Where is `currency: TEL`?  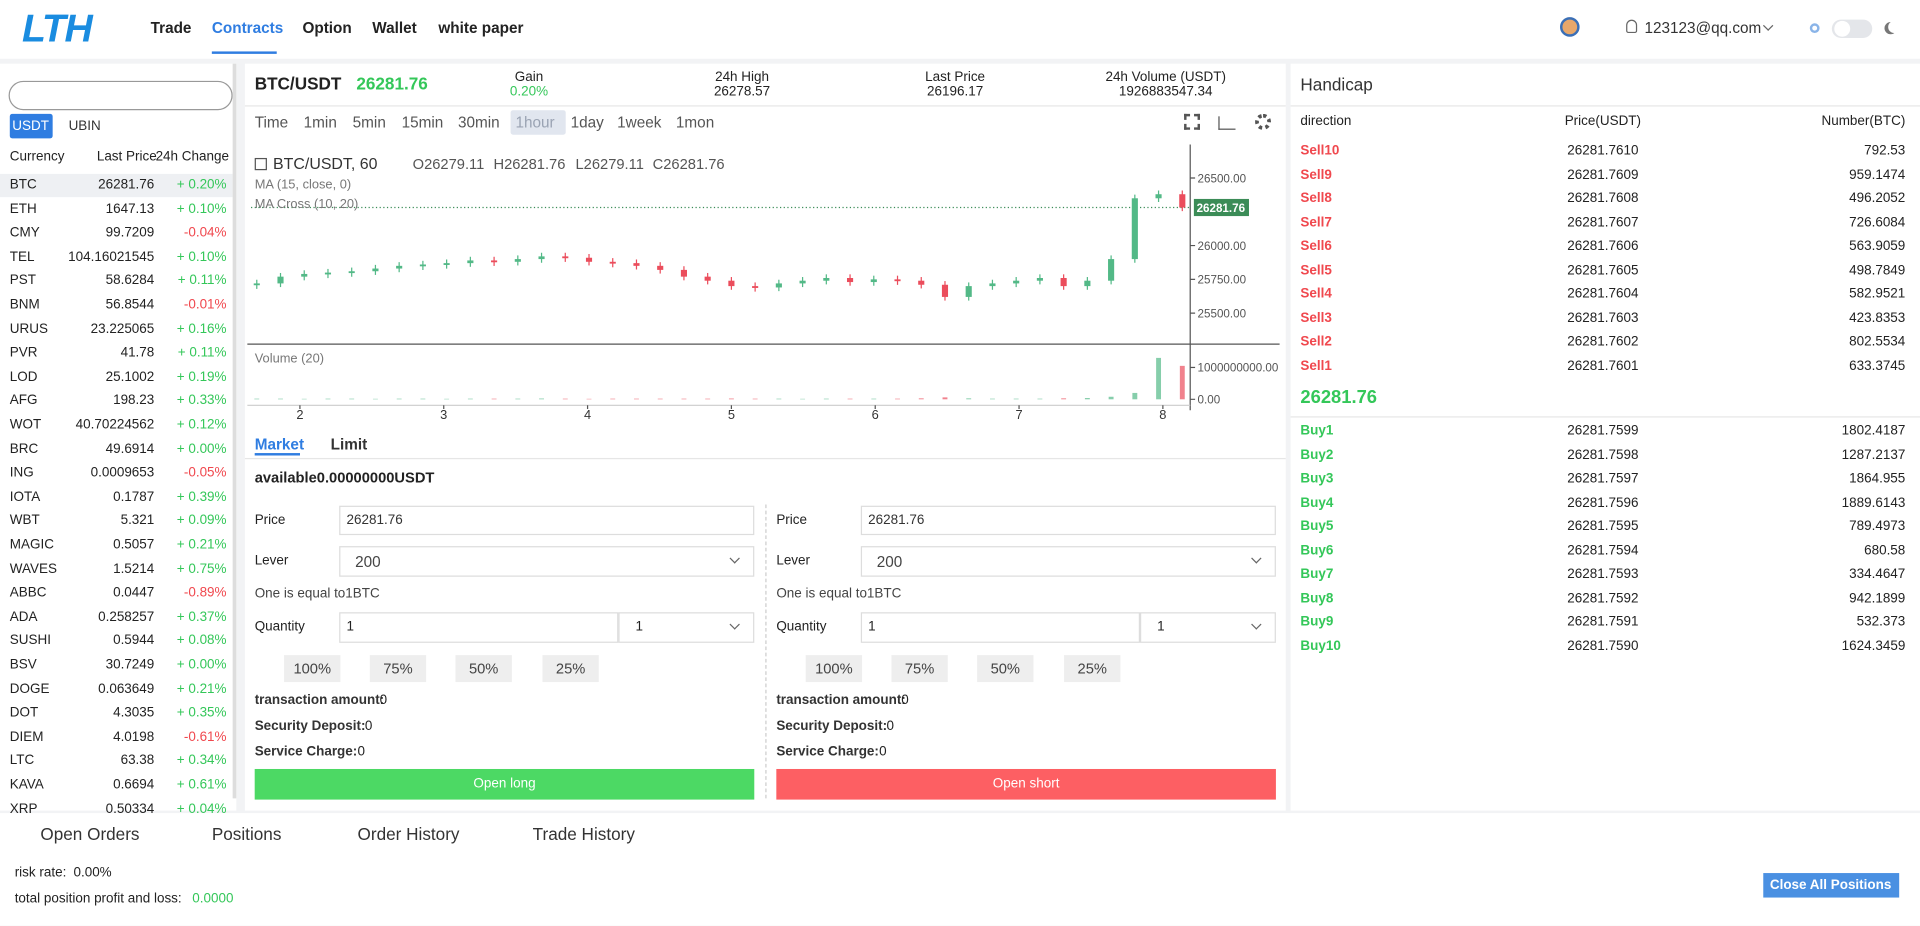
currency: TEL is located at coordinates (22, 257).